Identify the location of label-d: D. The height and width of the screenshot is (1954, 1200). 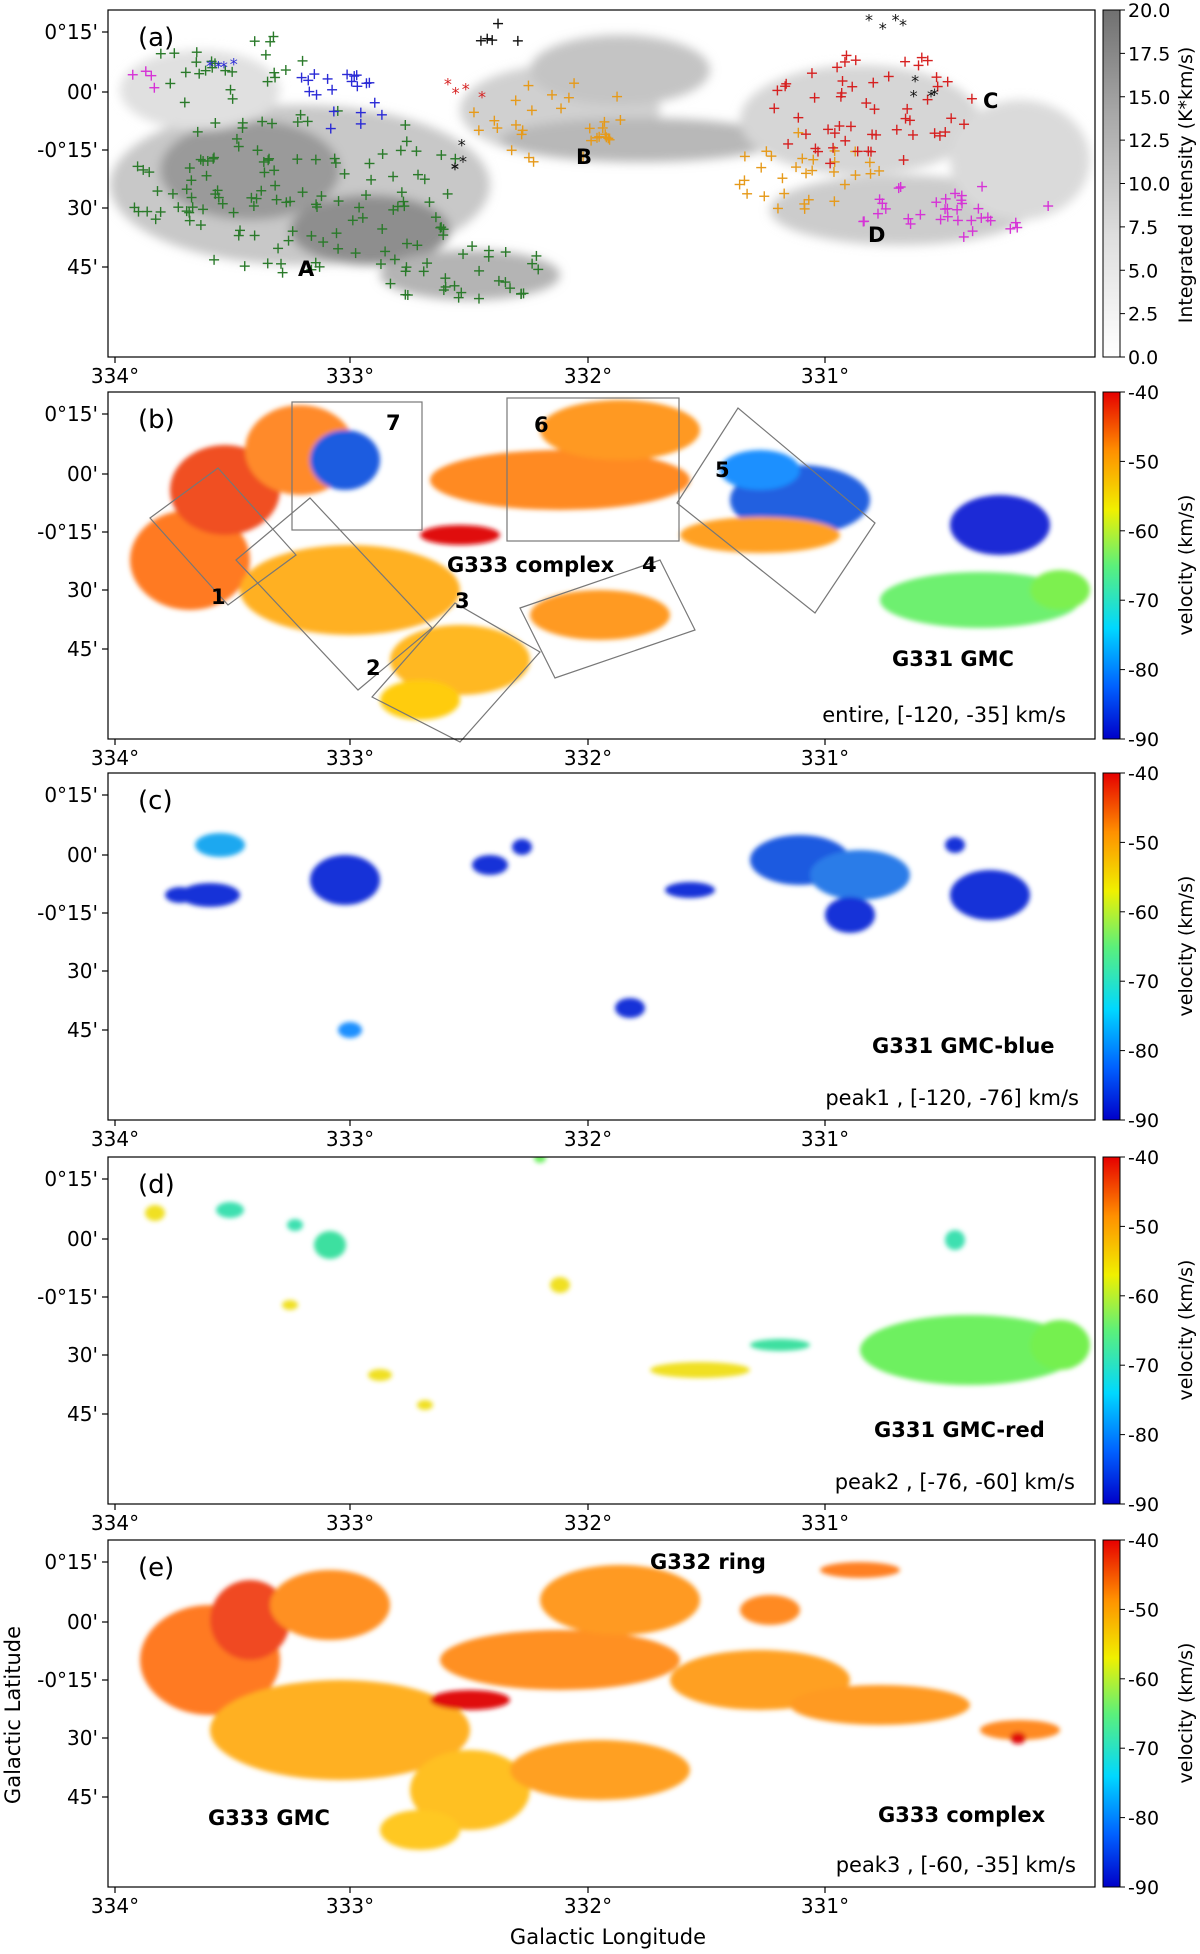
(876, 235).